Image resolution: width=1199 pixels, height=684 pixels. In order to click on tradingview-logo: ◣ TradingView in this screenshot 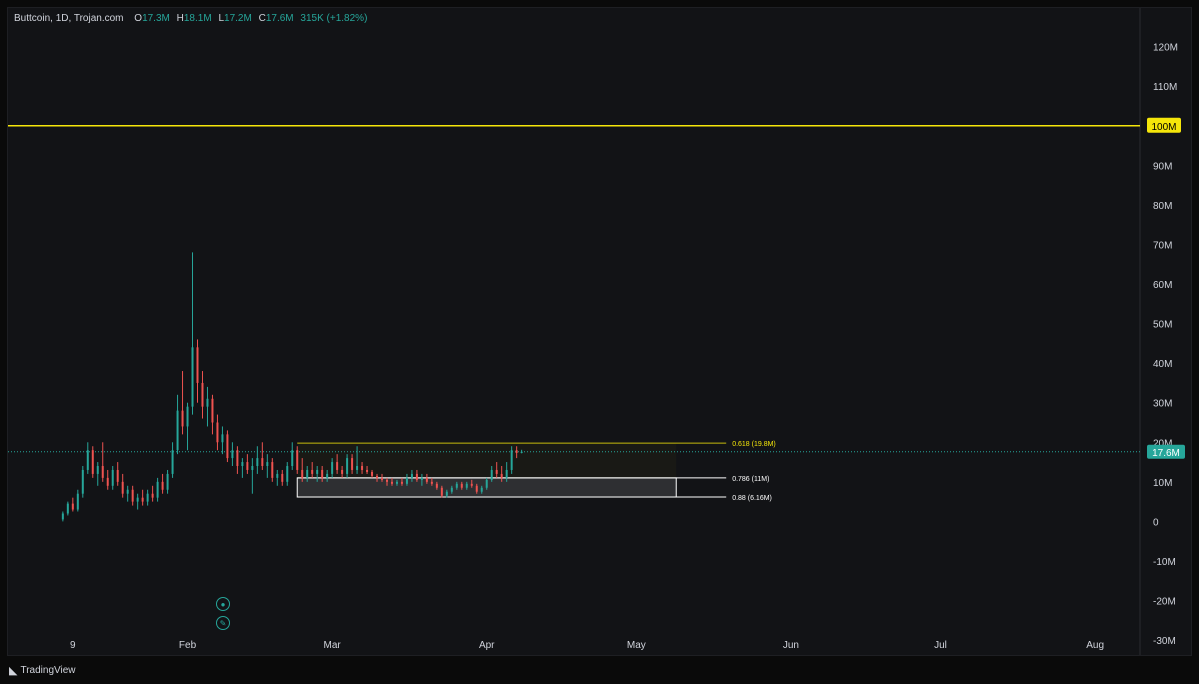, I will do `click(42, 670)`.